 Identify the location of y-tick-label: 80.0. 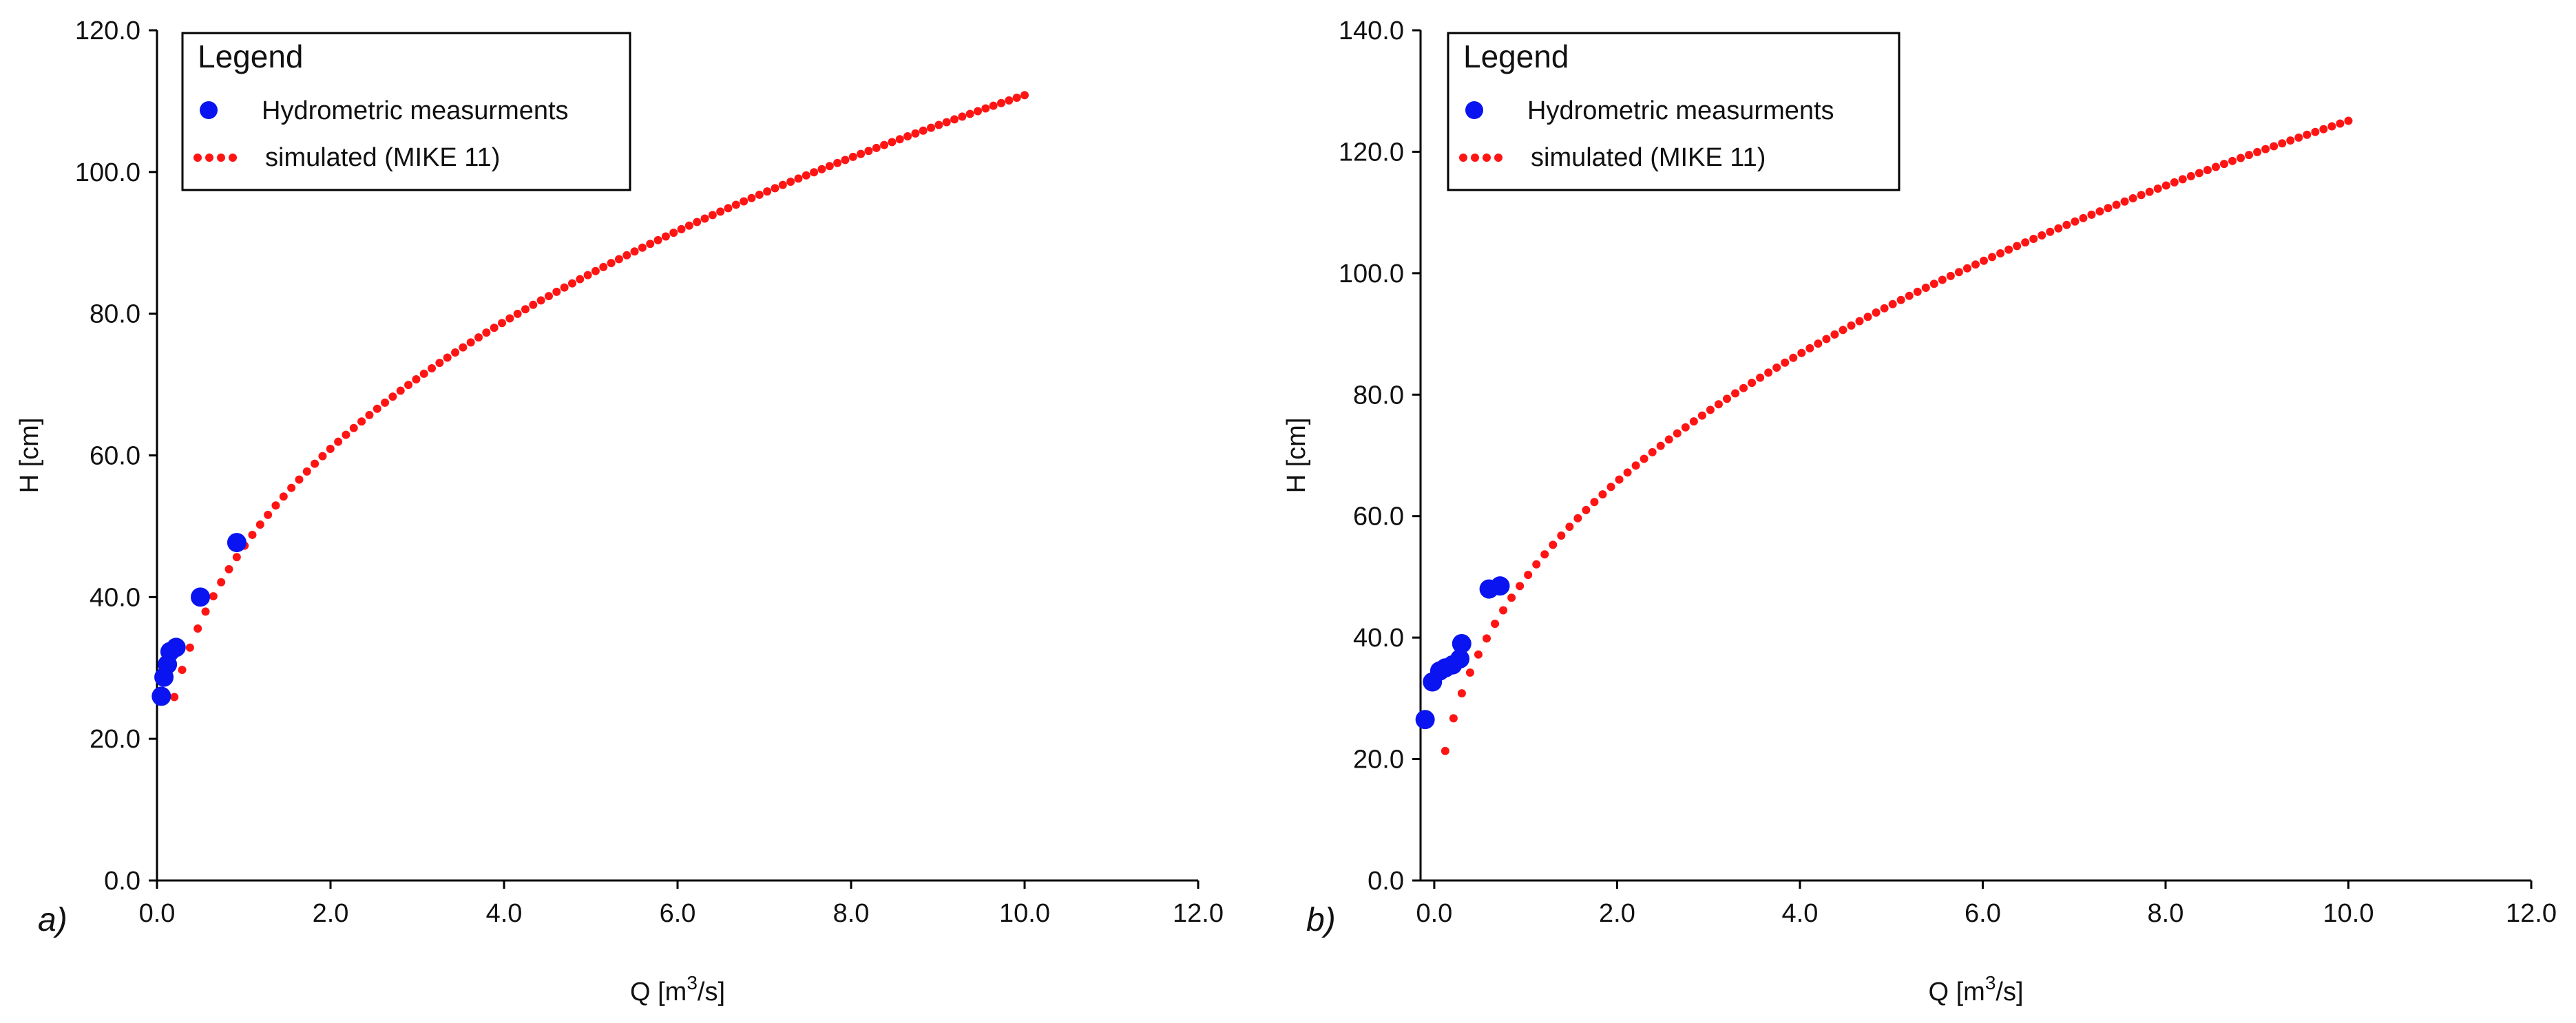
(1378, 396).